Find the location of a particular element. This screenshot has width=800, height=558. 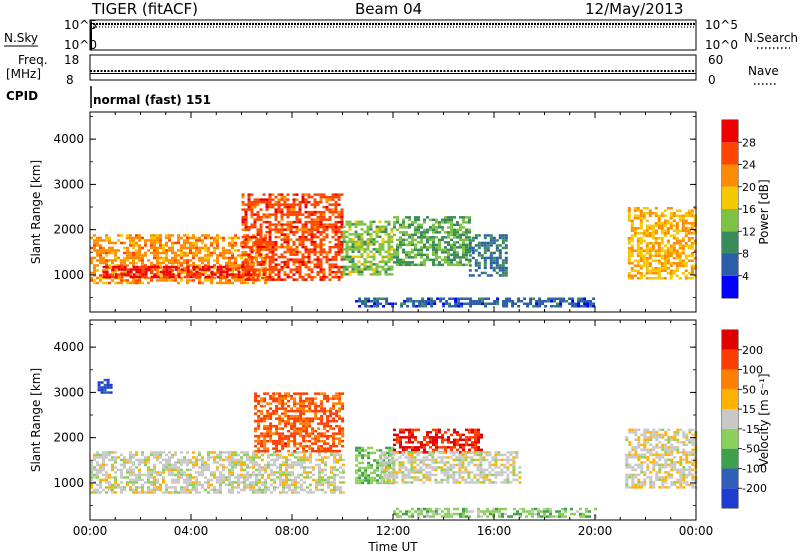

velocity-ylabel: Slant Range [km] is located at coordinates (36, 420).